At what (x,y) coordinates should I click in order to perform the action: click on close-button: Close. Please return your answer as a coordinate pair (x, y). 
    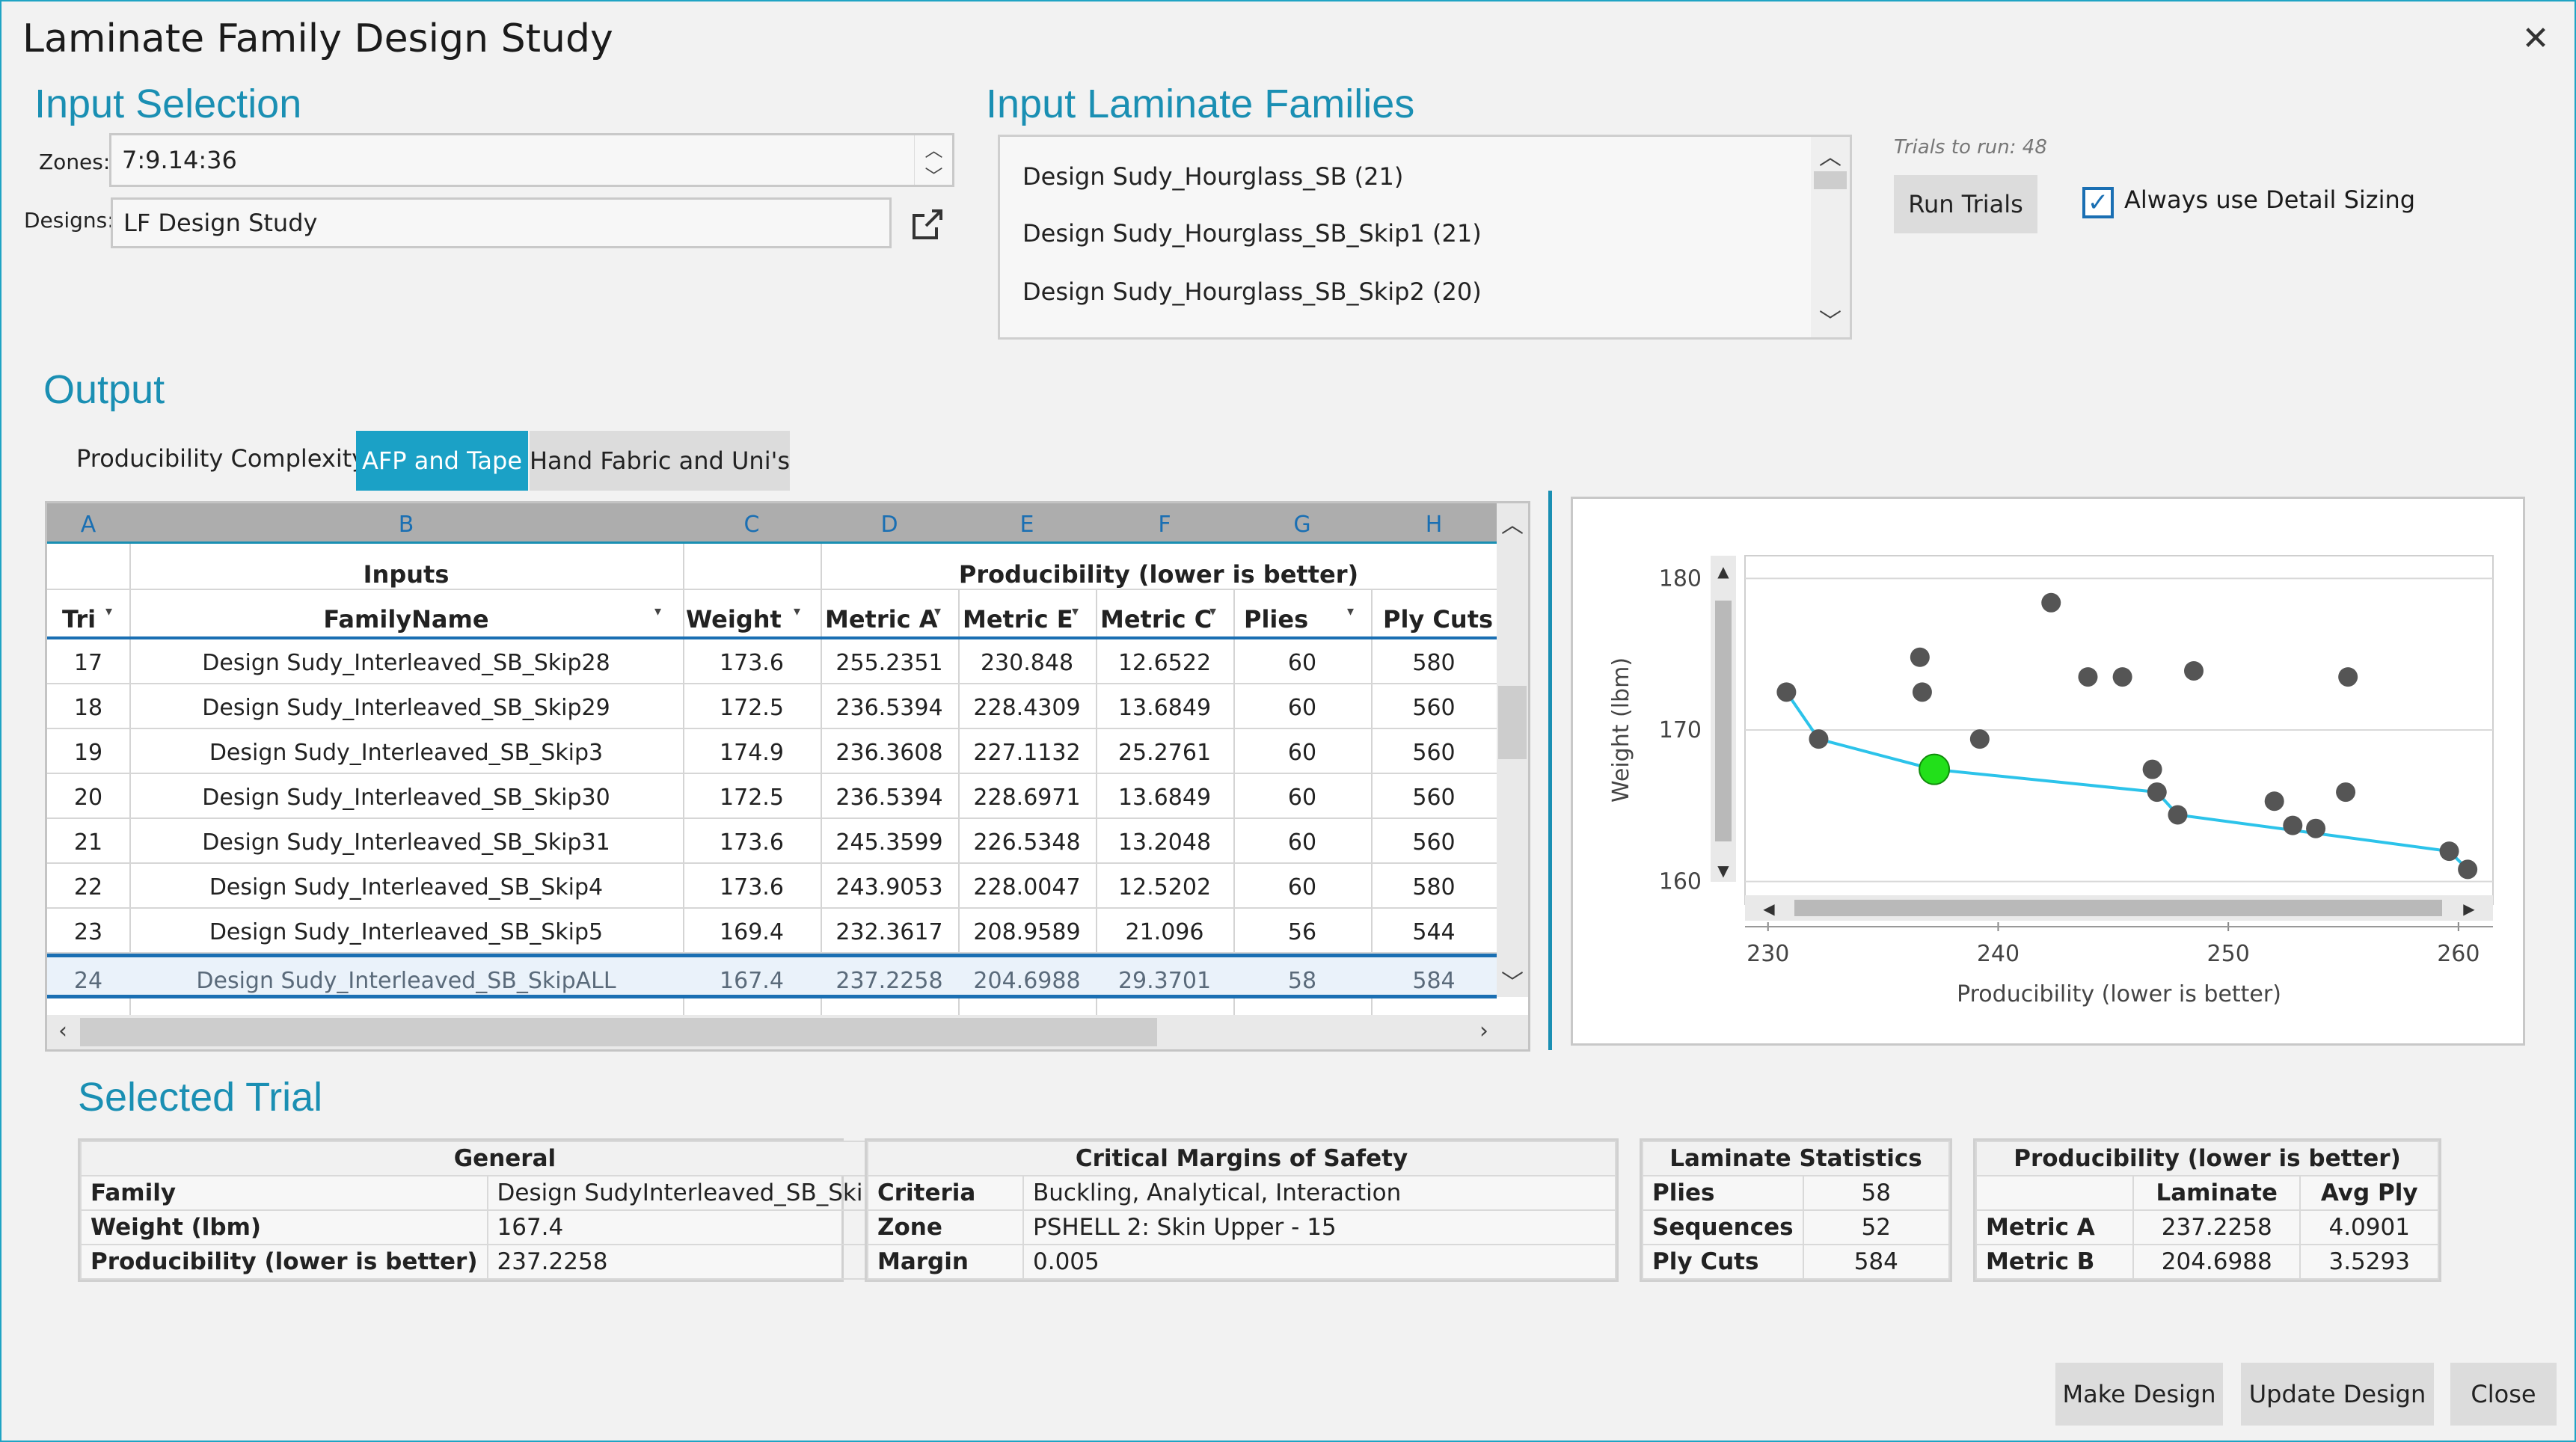
    Looking at the image, I should click on (2503, 1395).